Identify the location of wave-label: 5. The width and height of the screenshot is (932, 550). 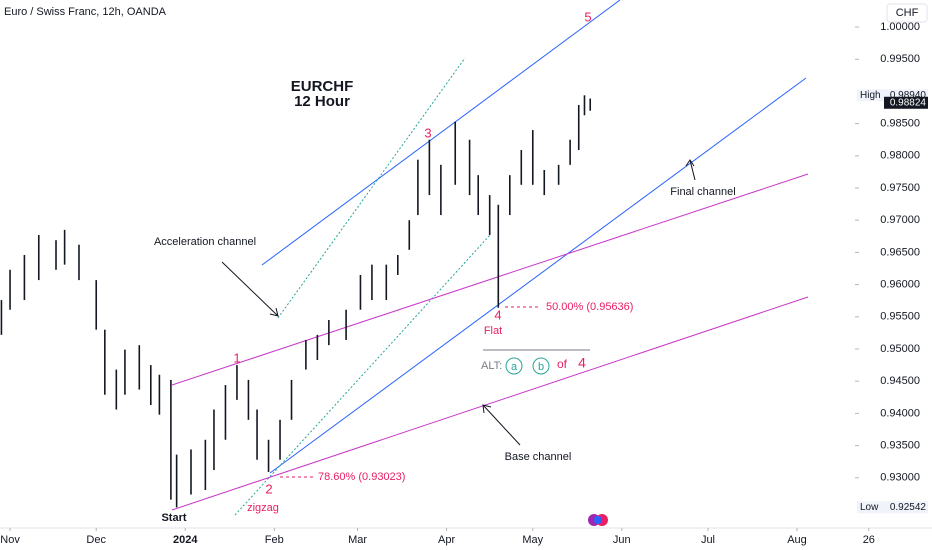
(587, 16).